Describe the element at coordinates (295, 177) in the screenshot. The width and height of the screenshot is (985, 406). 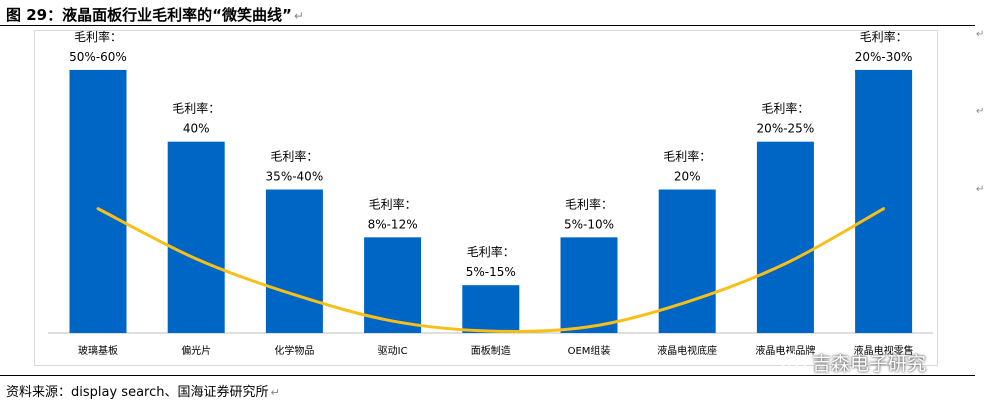
I see `data-label: 35%-40%` at that location.